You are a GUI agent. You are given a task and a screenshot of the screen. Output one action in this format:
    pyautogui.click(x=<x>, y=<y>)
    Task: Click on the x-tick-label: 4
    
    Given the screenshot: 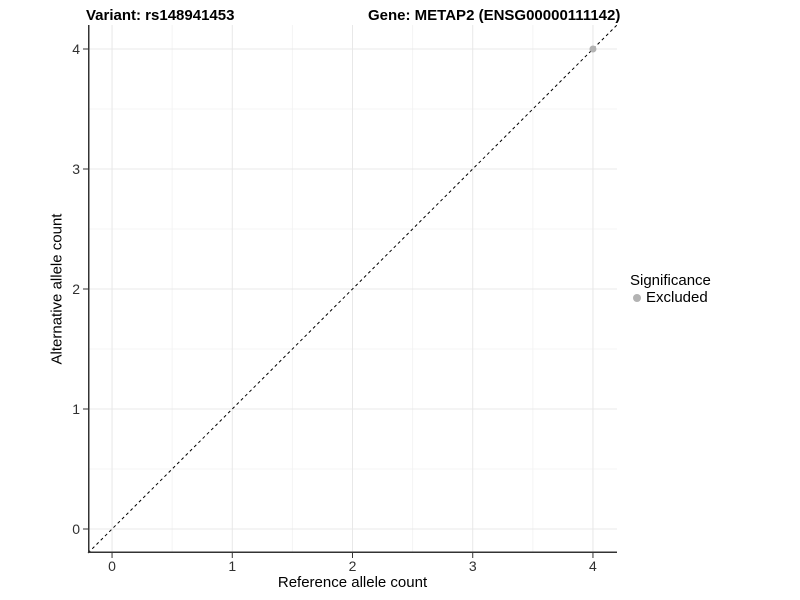 What is the action you would take?
    pyautogui.click(x=593, y=566)
    